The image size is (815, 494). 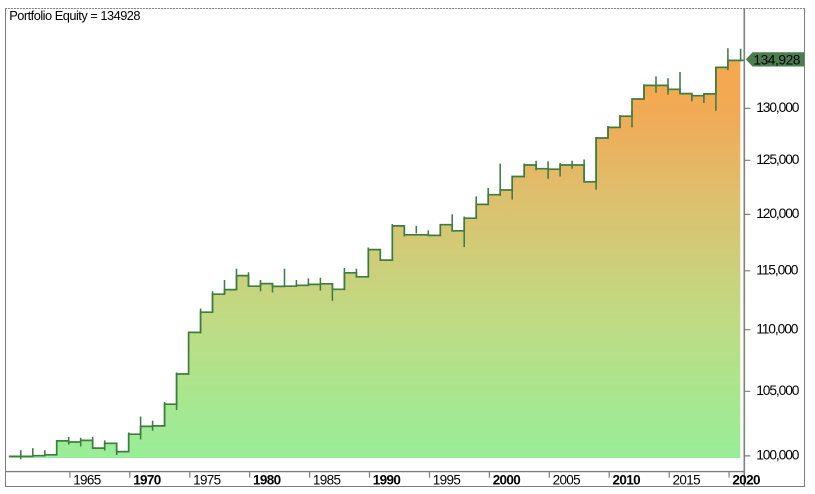 I want to click on svg-text: 2020, so click(x=746, y=479).